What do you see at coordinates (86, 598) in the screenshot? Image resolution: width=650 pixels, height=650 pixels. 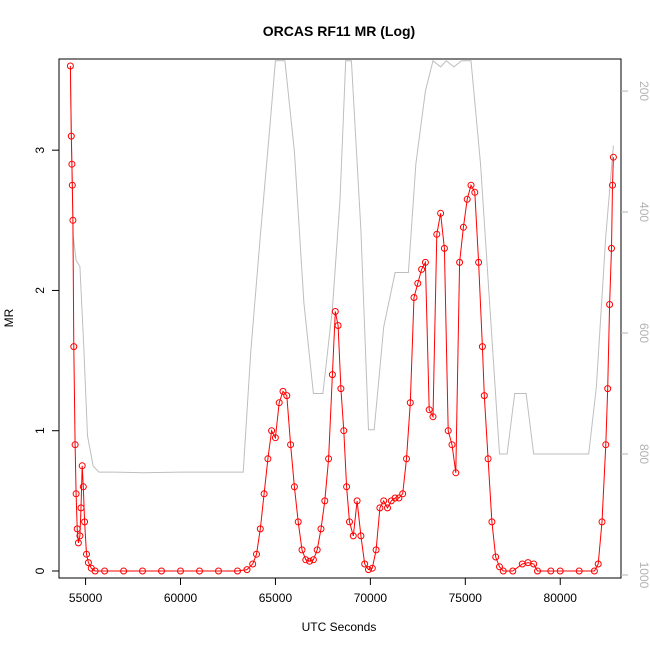 I see `x-tick-label: 55000` at bounding box center [86, 598].